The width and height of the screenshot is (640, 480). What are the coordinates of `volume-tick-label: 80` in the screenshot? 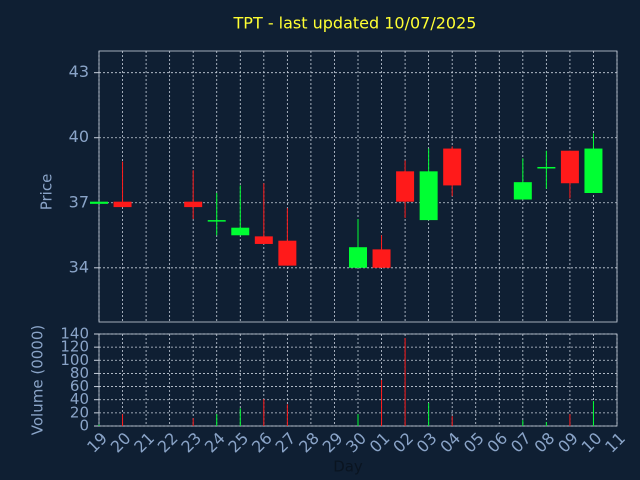 It's located at (79, 373).